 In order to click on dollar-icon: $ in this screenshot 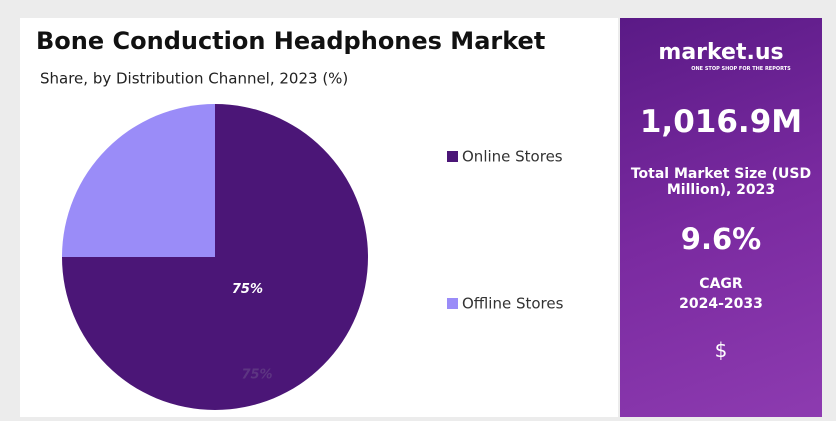, I will do `click(721, 350)`.